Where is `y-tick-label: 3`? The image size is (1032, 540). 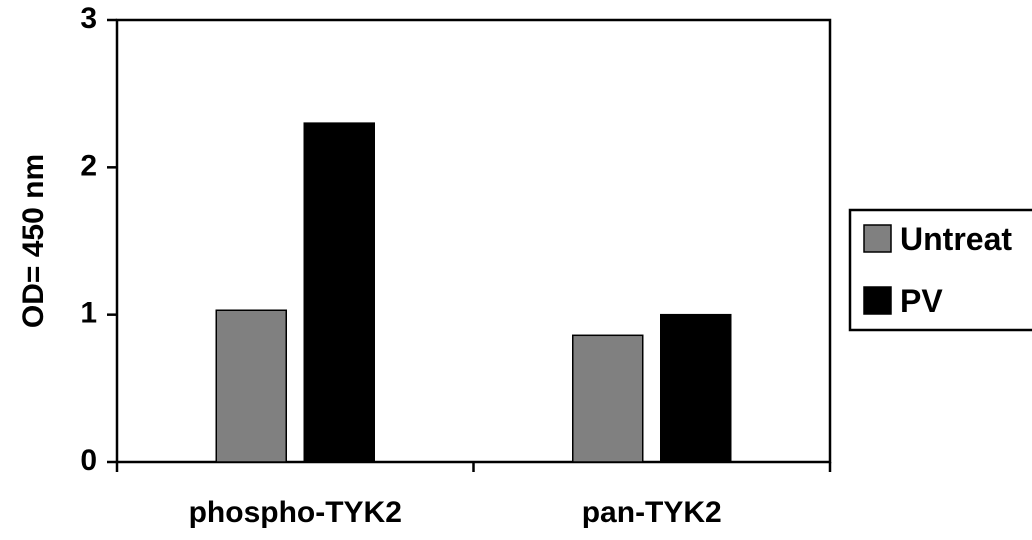 y-tick-label: 3 is located at coordinates (88, 18).